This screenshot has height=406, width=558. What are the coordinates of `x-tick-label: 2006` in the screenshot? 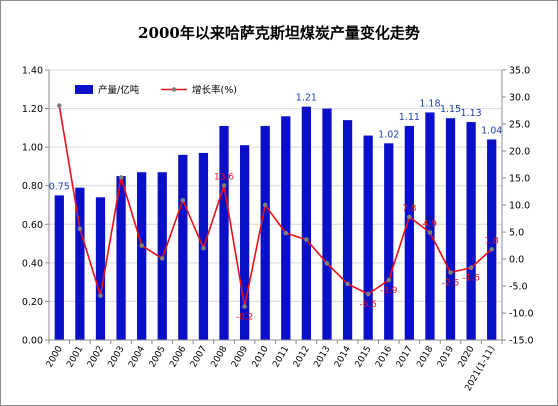 It's located at (178, 356).